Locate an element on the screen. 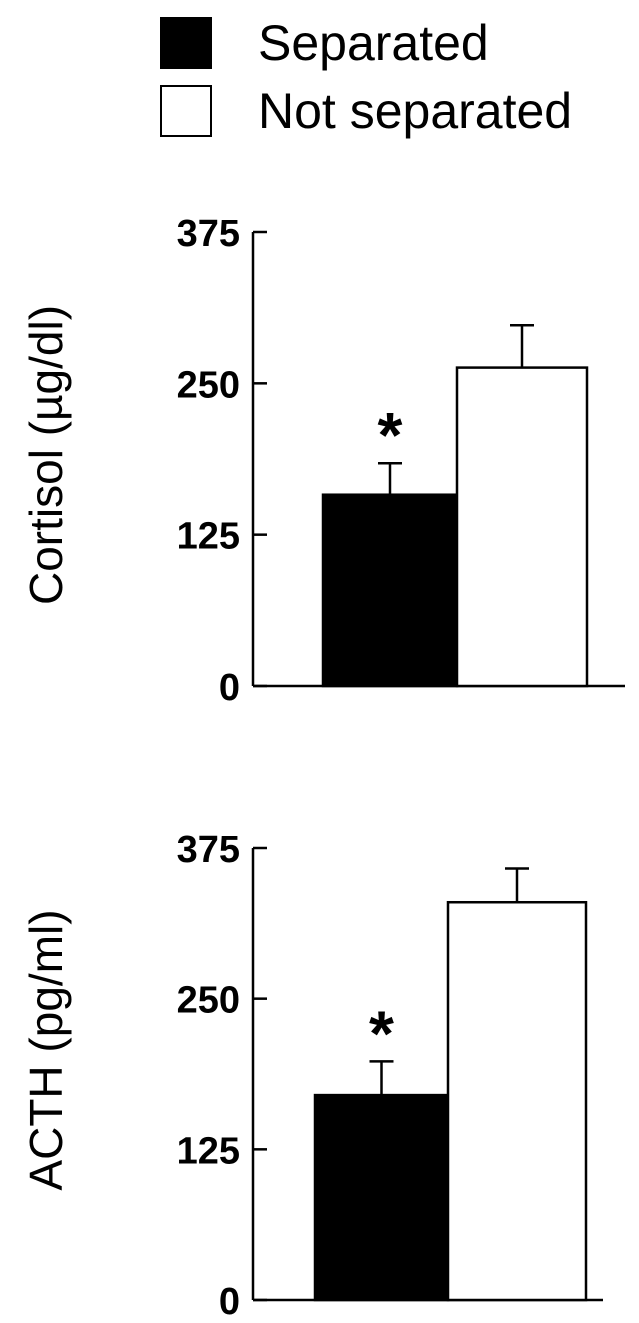  legend-swatch-separated is located at coordinates (186, 43).